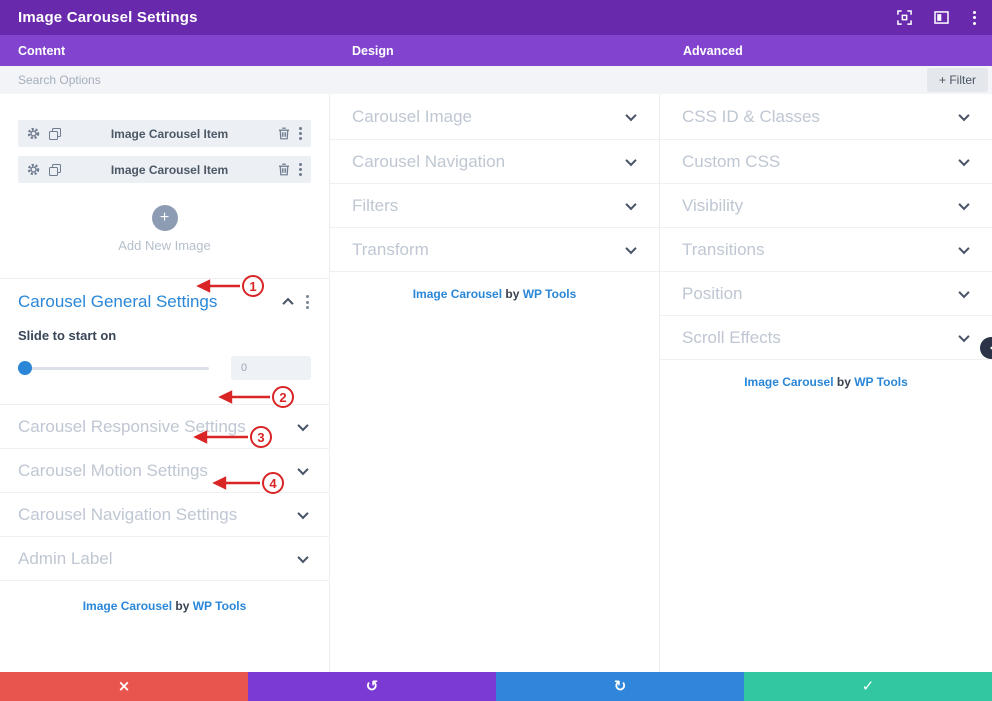 The height and width of the screenshot is (701, 992). I want to click on expand-icon, so click(904, 17).